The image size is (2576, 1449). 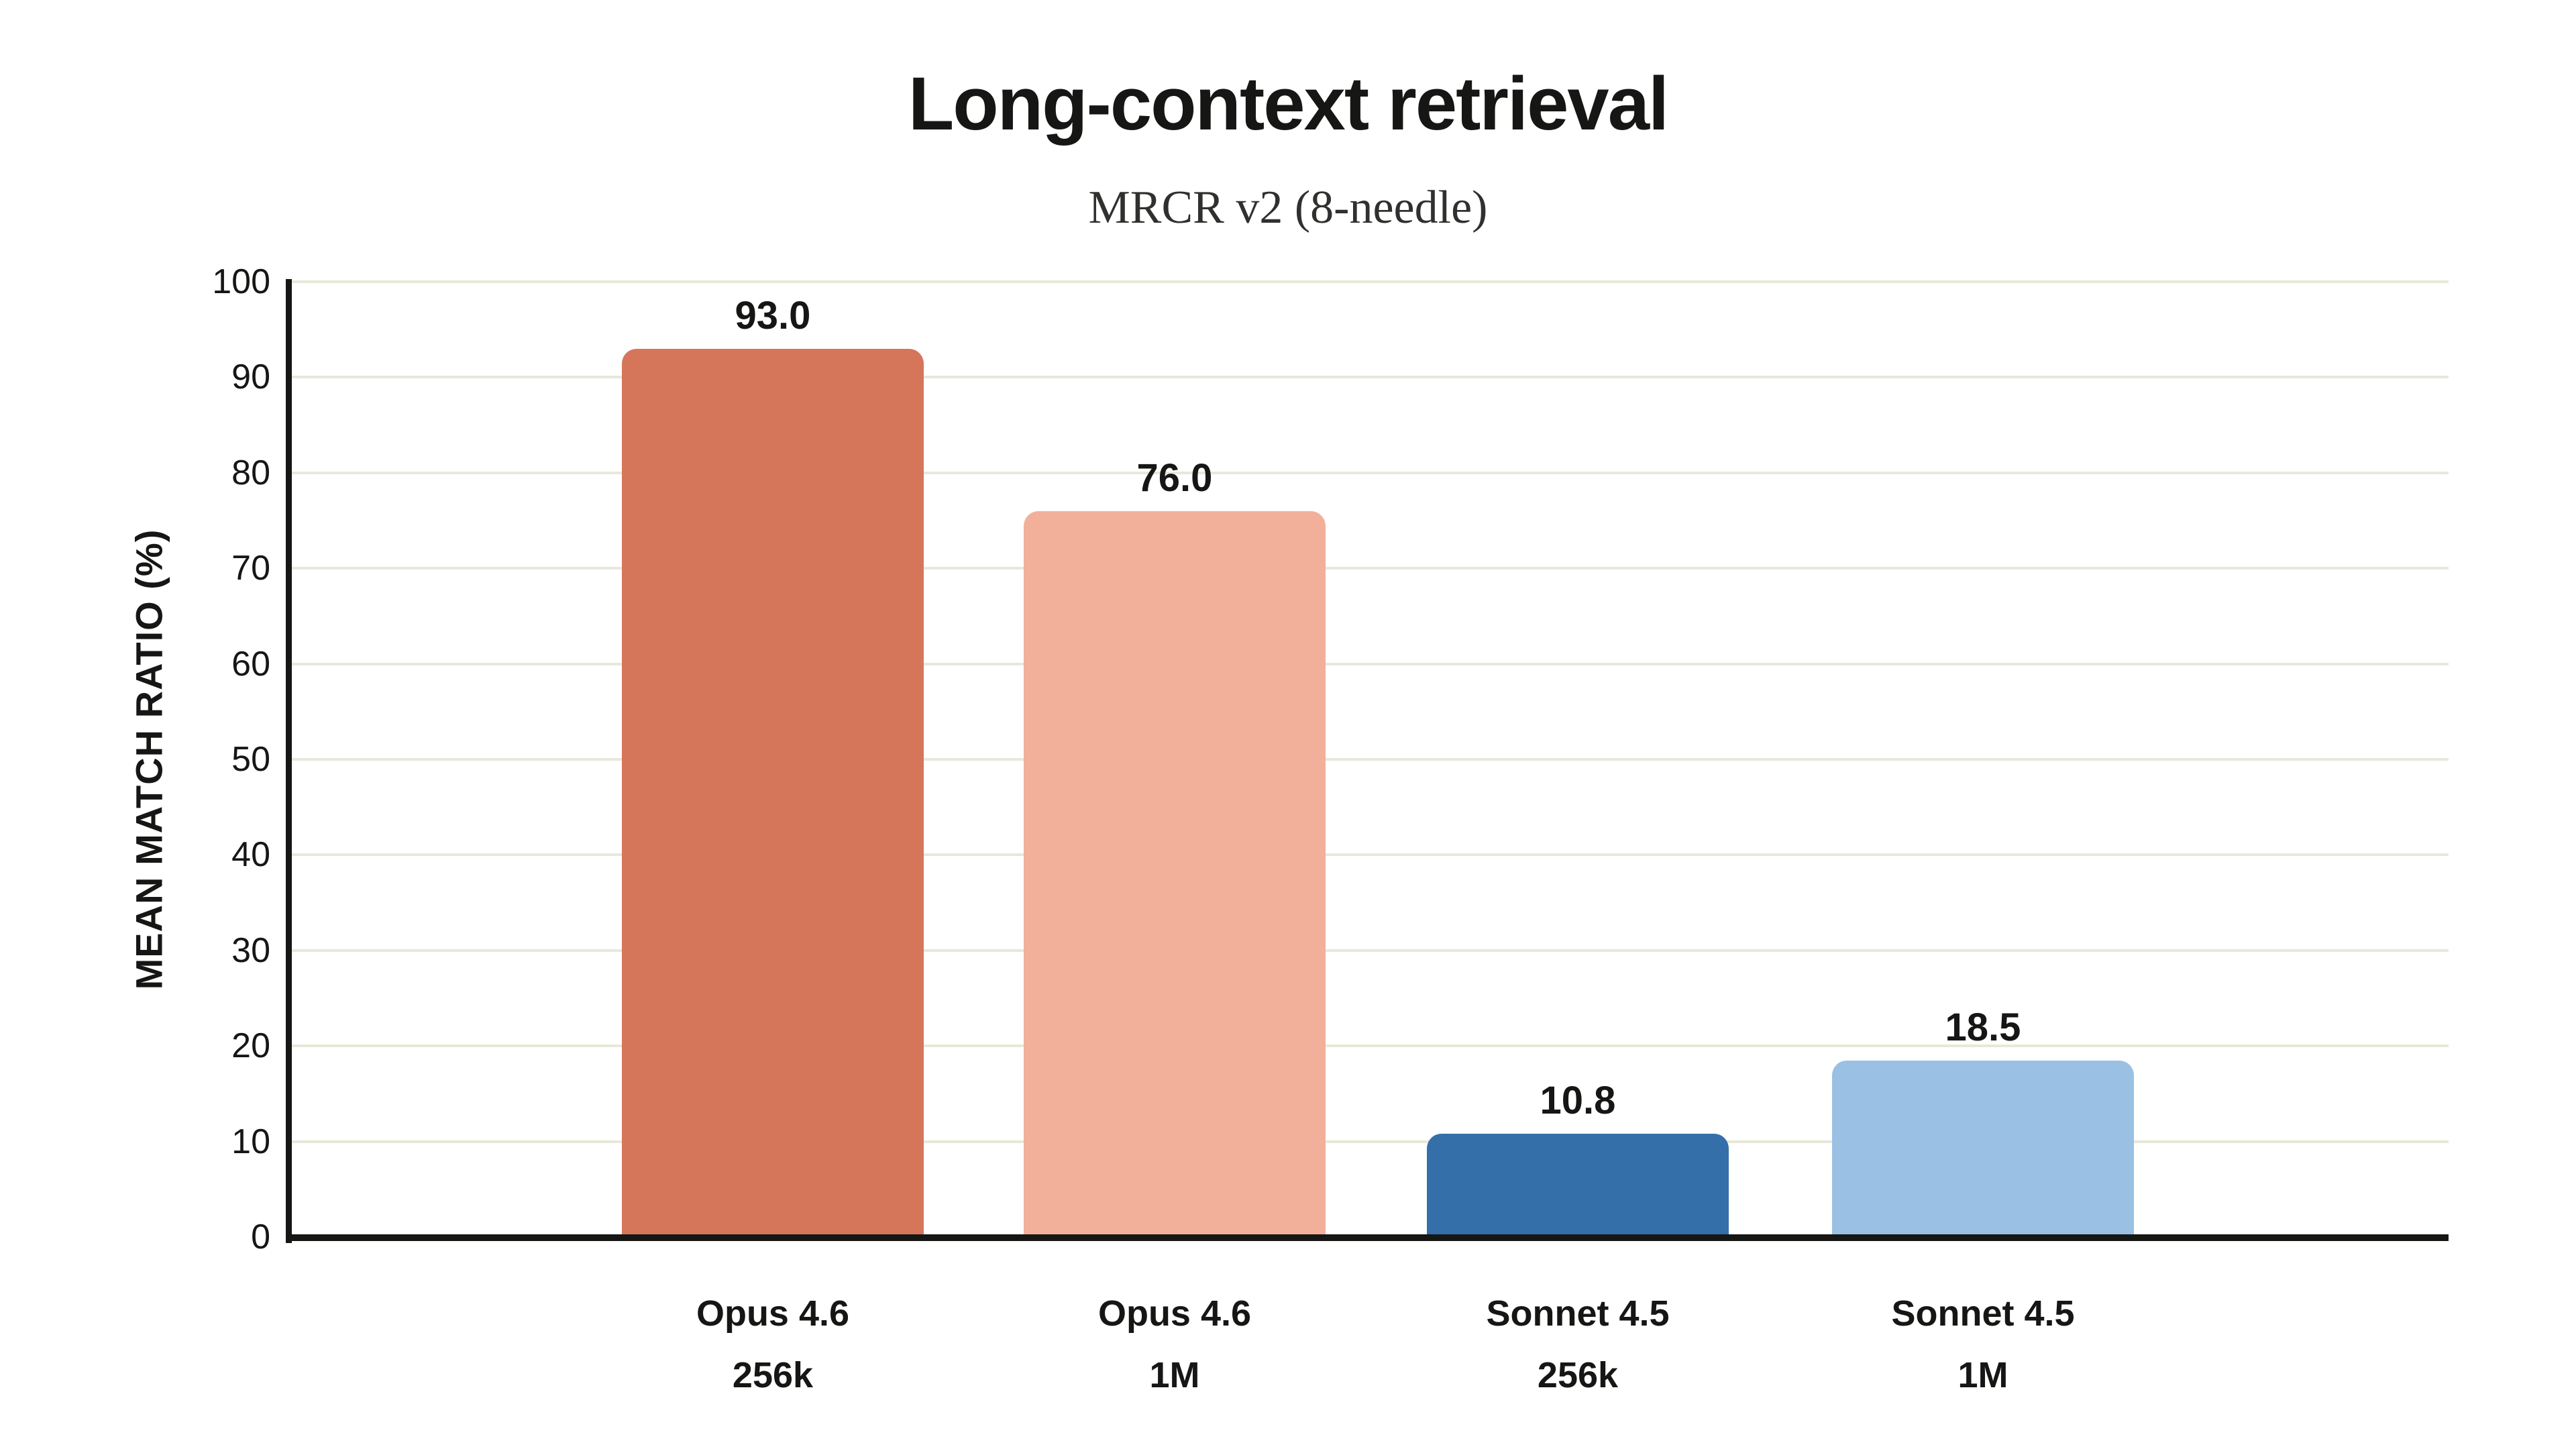 I want to click on category-label-sonnet-4-5-1m: Sonnet 4.5 1M, so click(x=1983, y=1344).